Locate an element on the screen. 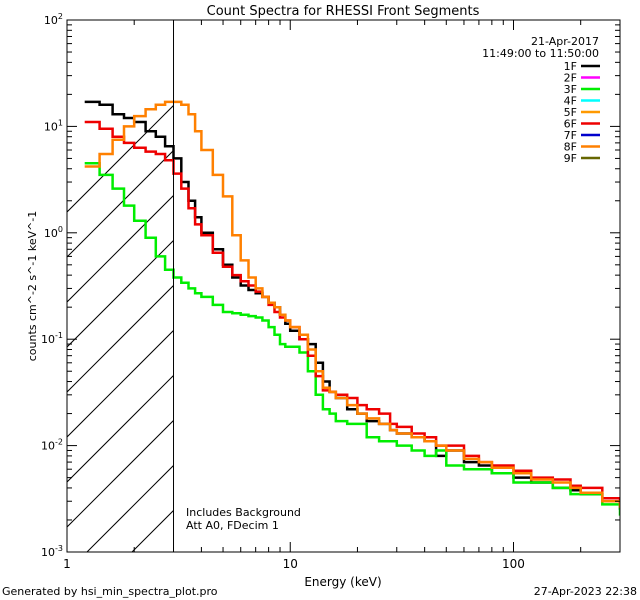 The width and height of the screenshot is (640, 600). legend-label: 4F is located at coordinates (570, 101).